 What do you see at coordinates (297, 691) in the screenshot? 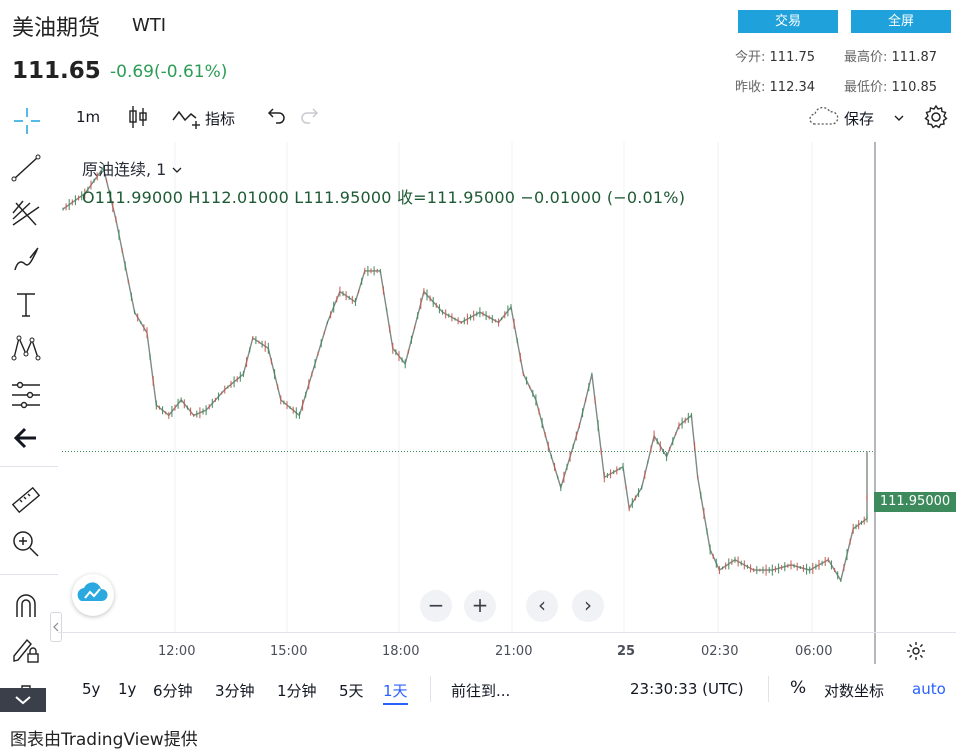
I see `range-1min: 1分钟` at bounding box center [297, 691].